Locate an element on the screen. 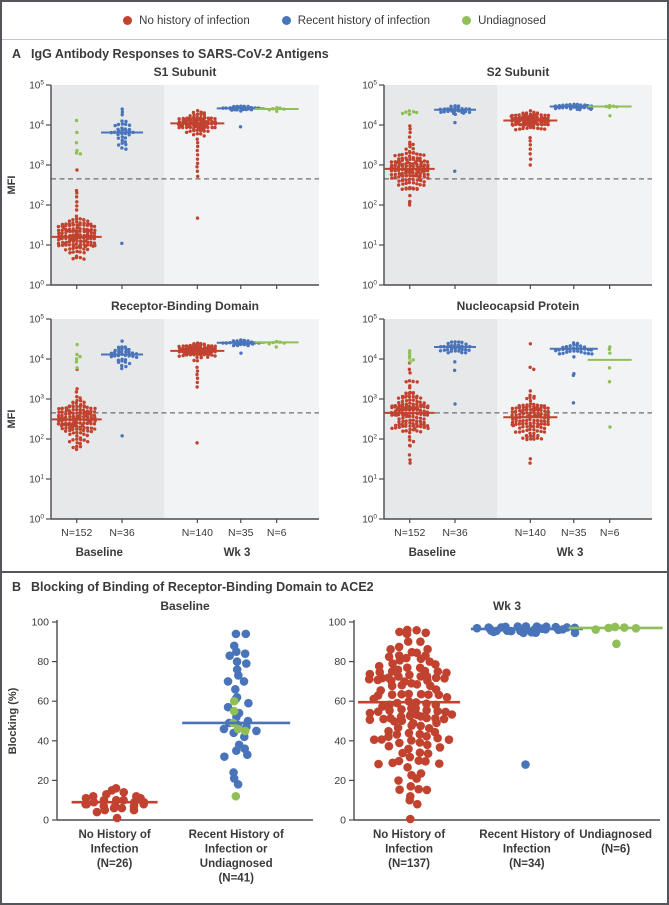  legend-label: No history of infection is located at coordinates (194, 20).